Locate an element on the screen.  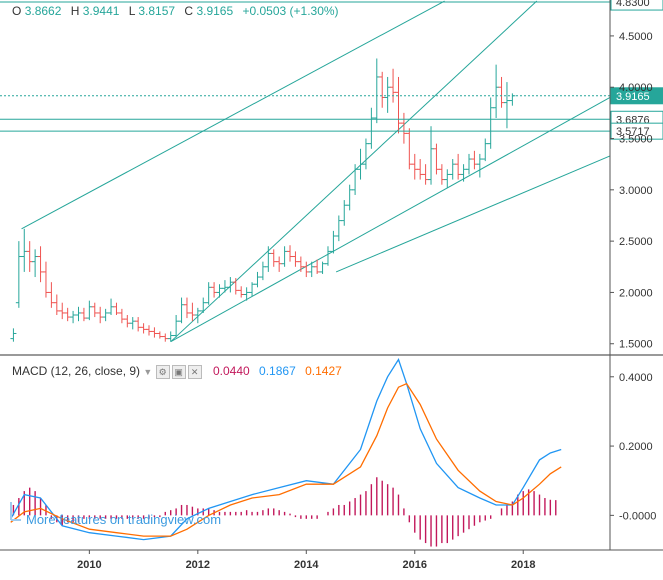
close-label: C is located at coordinates (189, 11).